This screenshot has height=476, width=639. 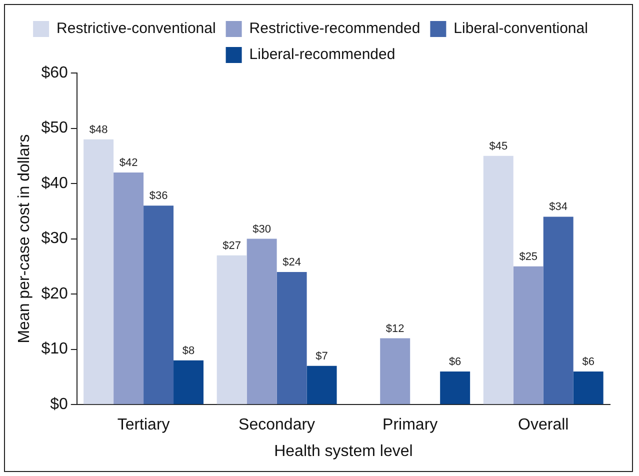 I want to click on data-label: $42, so click(x=128, y=163).